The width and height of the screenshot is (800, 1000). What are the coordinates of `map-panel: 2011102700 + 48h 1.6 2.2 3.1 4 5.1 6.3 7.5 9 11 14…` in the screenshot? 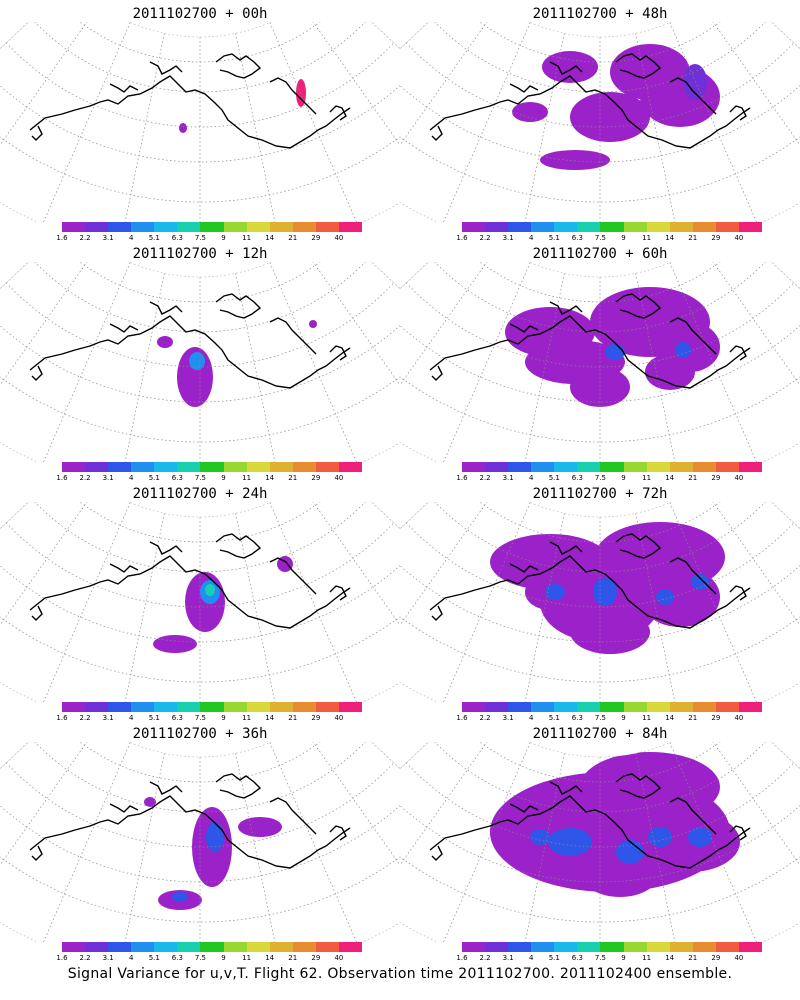 It's located at (600, 121).